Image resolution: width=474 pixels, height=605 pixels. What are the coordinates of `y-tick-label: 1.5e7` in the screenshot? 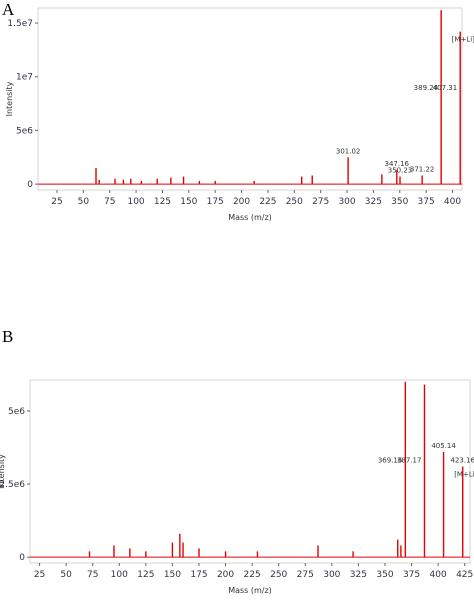 It's located at (20, 24).